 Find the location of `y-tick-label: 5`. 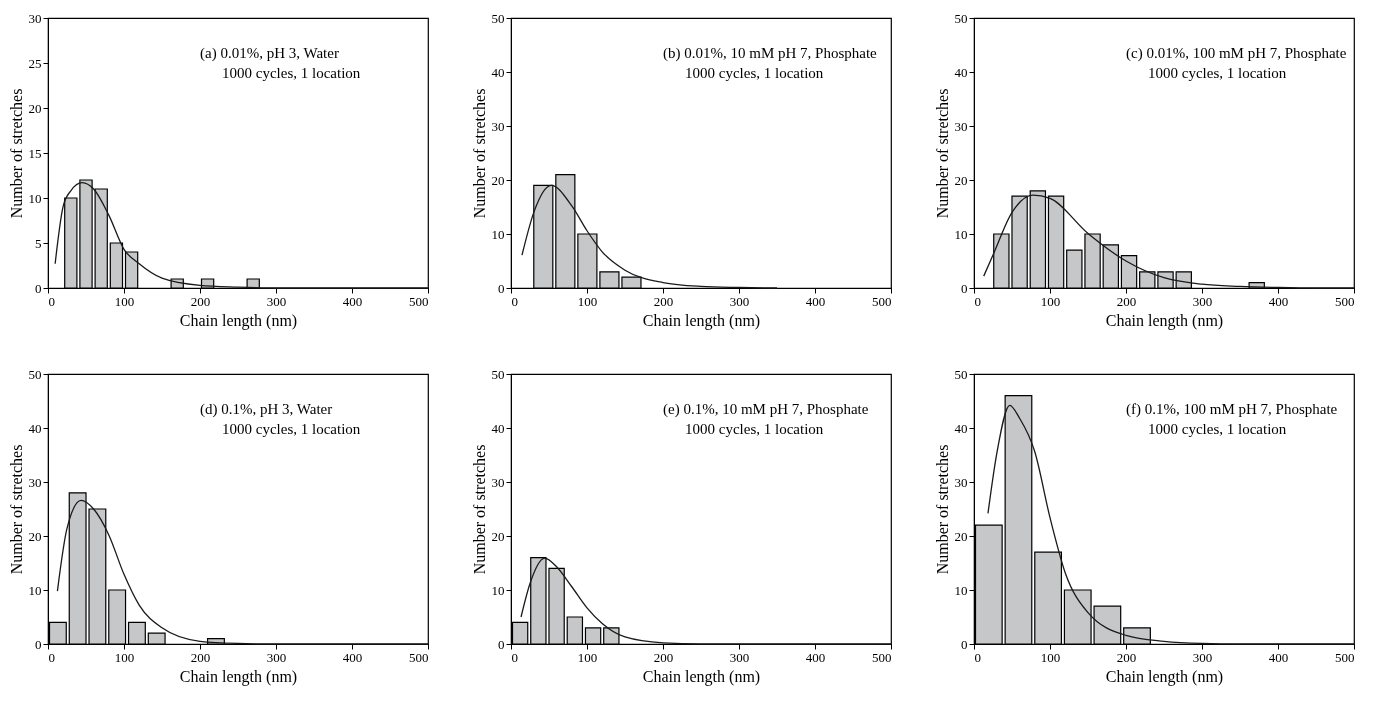

y-tick-label: 5 is located at coordinates (38, 243).